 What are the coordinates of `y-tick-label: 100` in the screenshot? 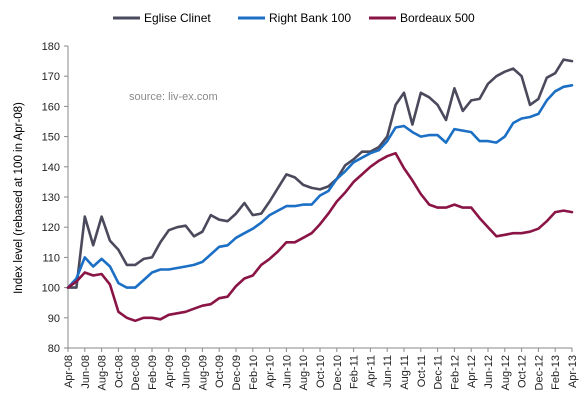 It's located at (51, 289).